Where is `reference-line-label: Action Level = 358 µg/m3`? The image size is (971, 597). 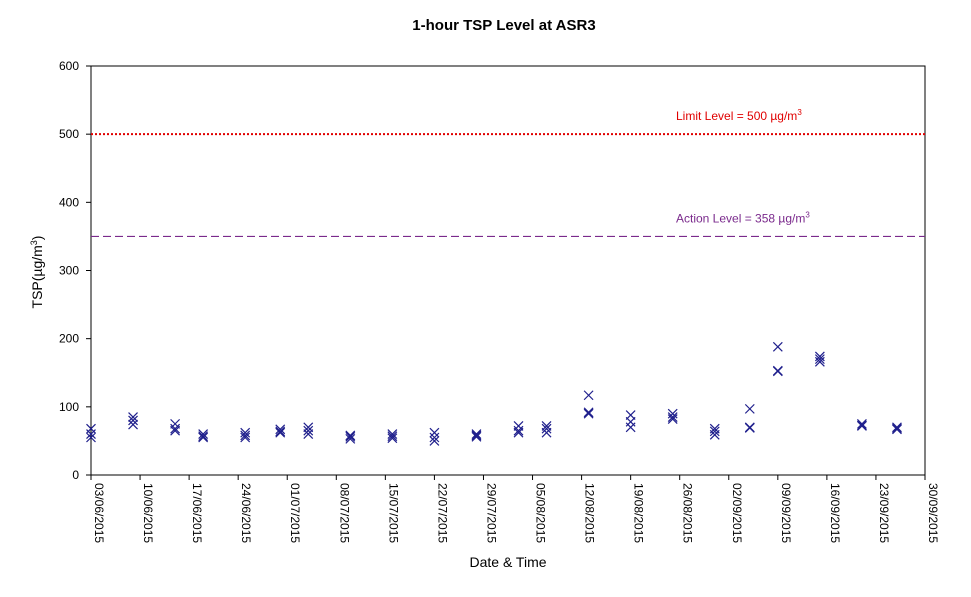
reference-line-label: Action Level = 358 µg/m3 is located at coordinates (743, 217).